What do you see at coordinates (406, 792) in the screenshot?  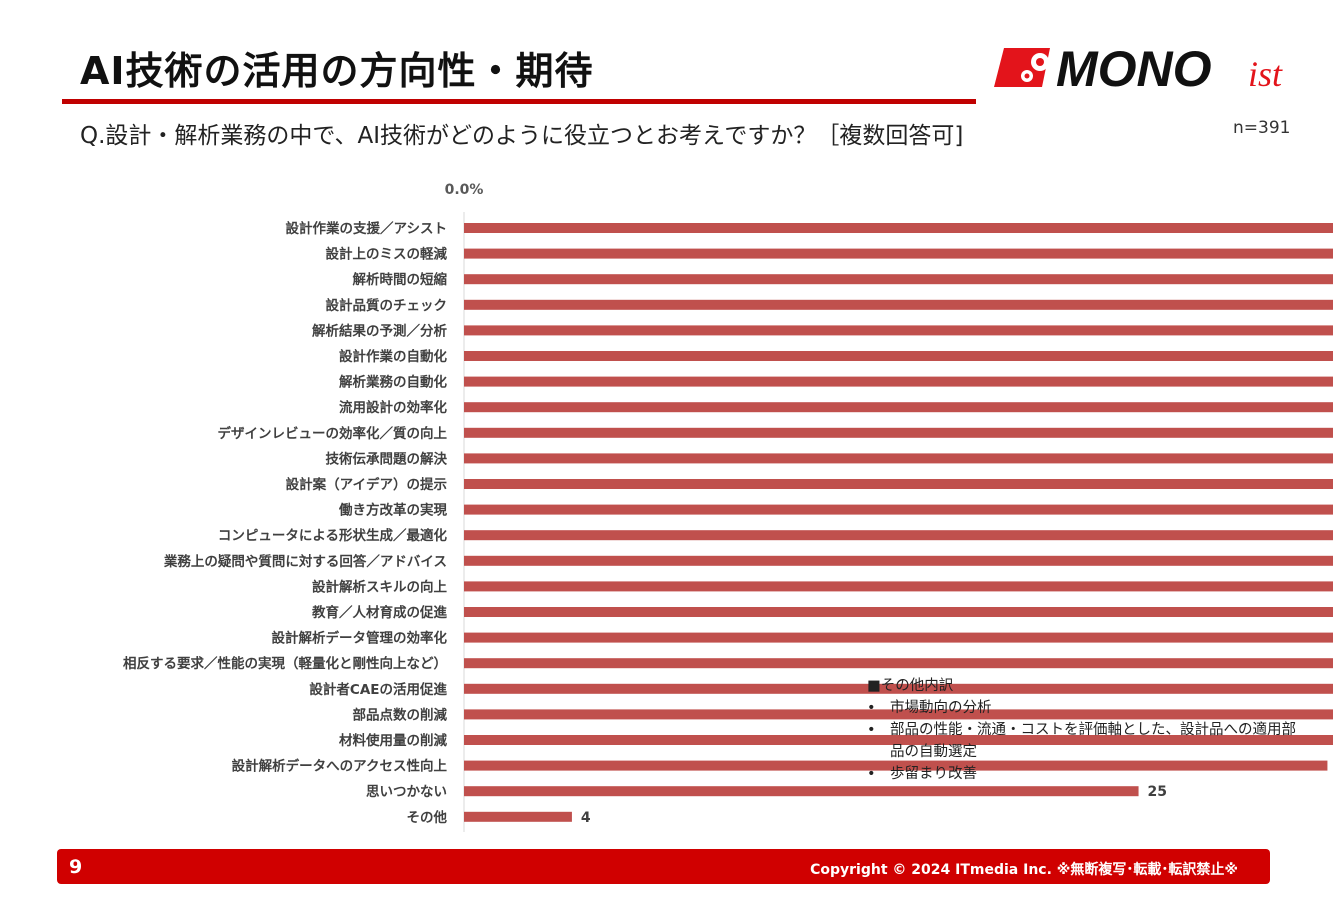 I see `category-label: 思いつかない` at bounding box center [406, 792].